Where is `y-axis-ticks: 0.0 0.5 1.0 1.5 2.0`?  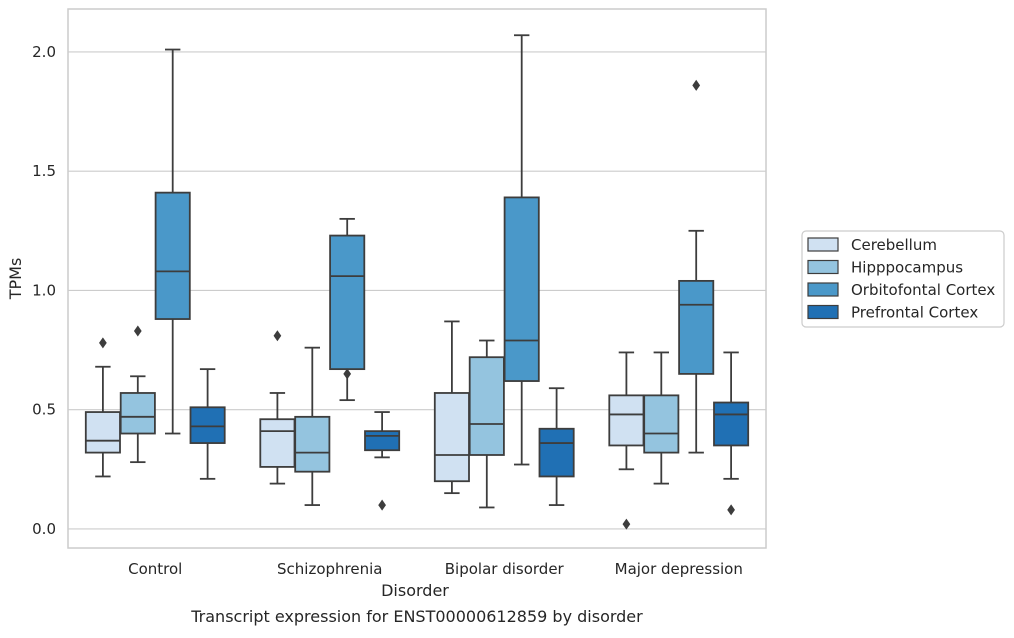 y-axis-ticks: 0.0 0.5 1.0 1.5 2.0 is located at coordinates (44, 290).